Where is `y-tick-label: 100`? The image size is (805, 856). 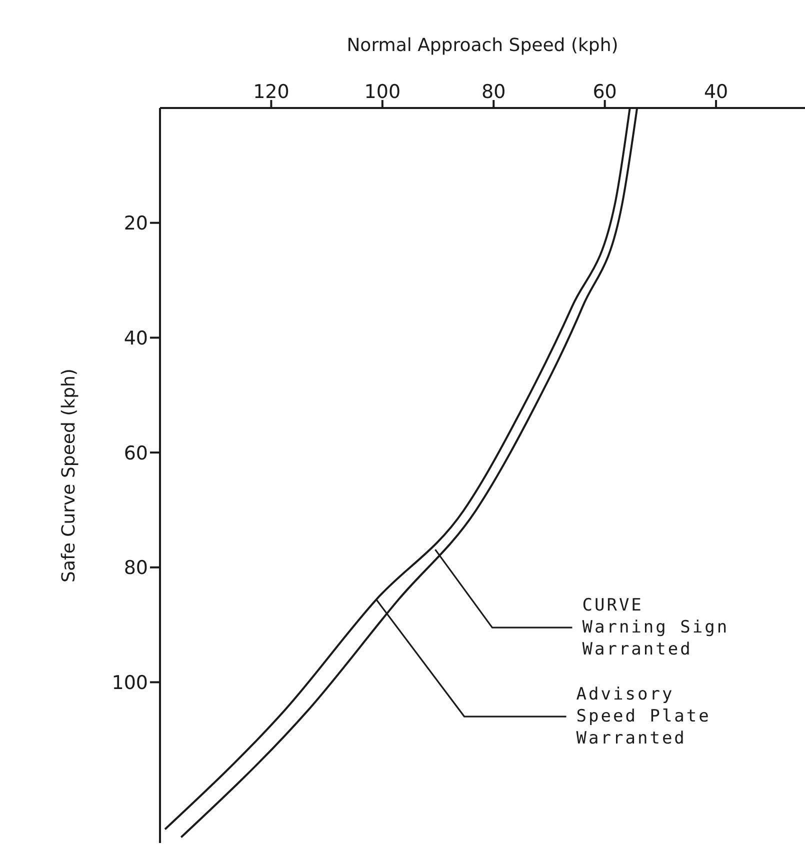
y-tick-label: 100 is located at coordinates (130, 683).